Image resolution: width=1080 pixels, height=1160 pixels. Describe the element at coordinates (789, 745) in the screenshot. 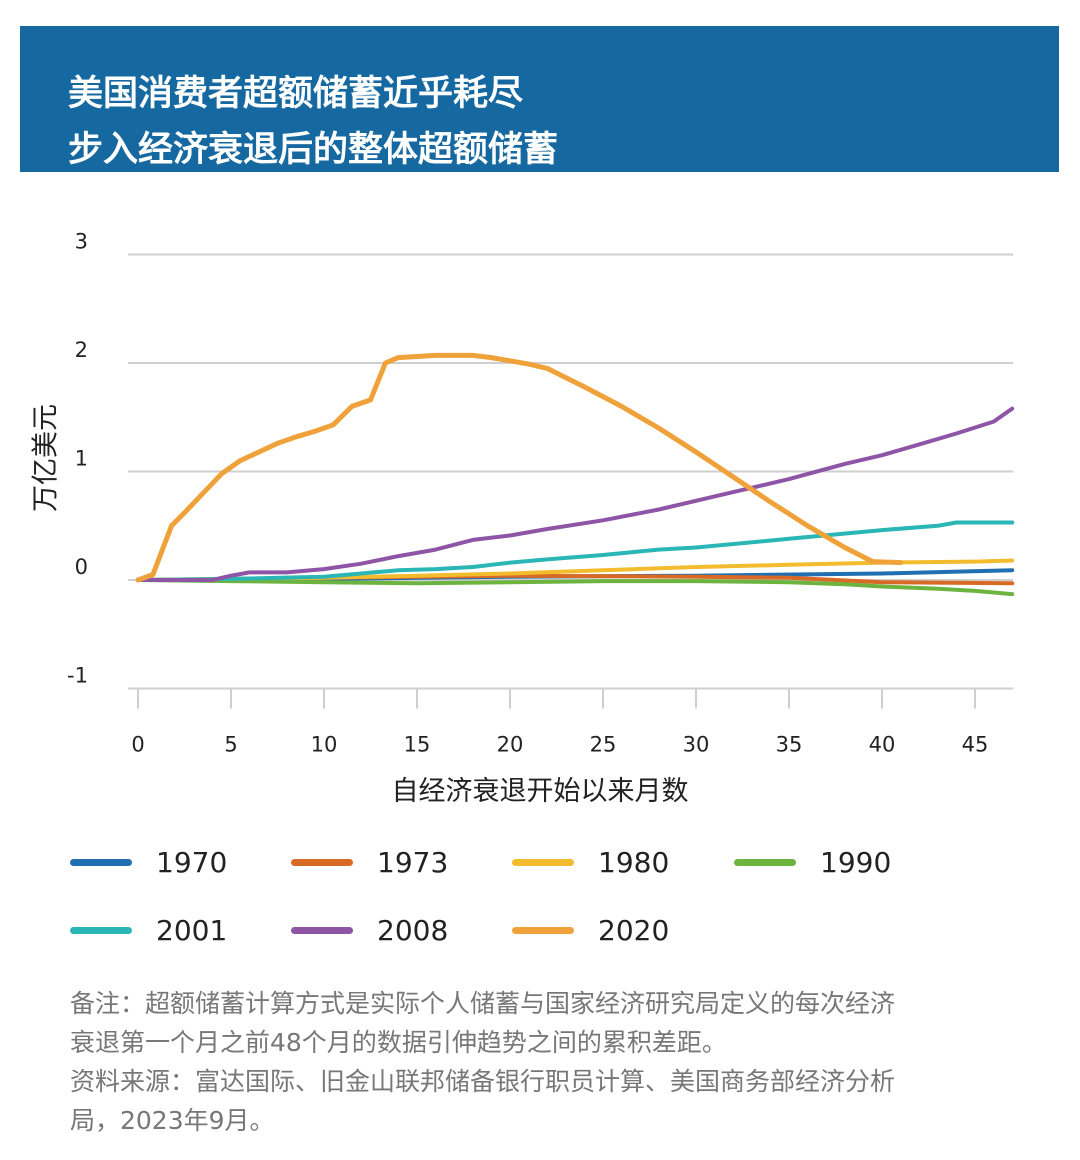

I see `x-tick-label: 35` at that location.